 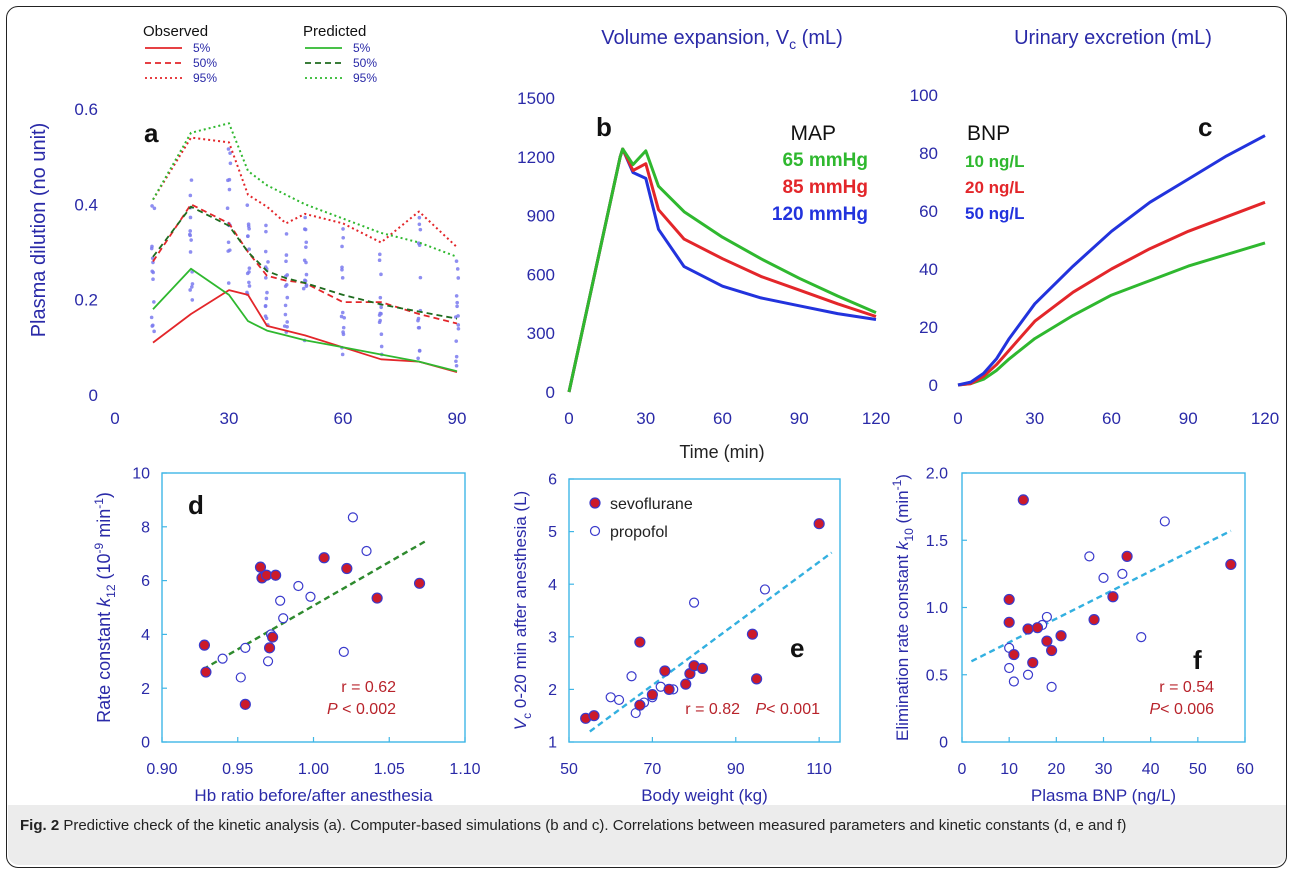 I want to click on panel-d-xtick-label: 1.05, so click(x=389, y=769).